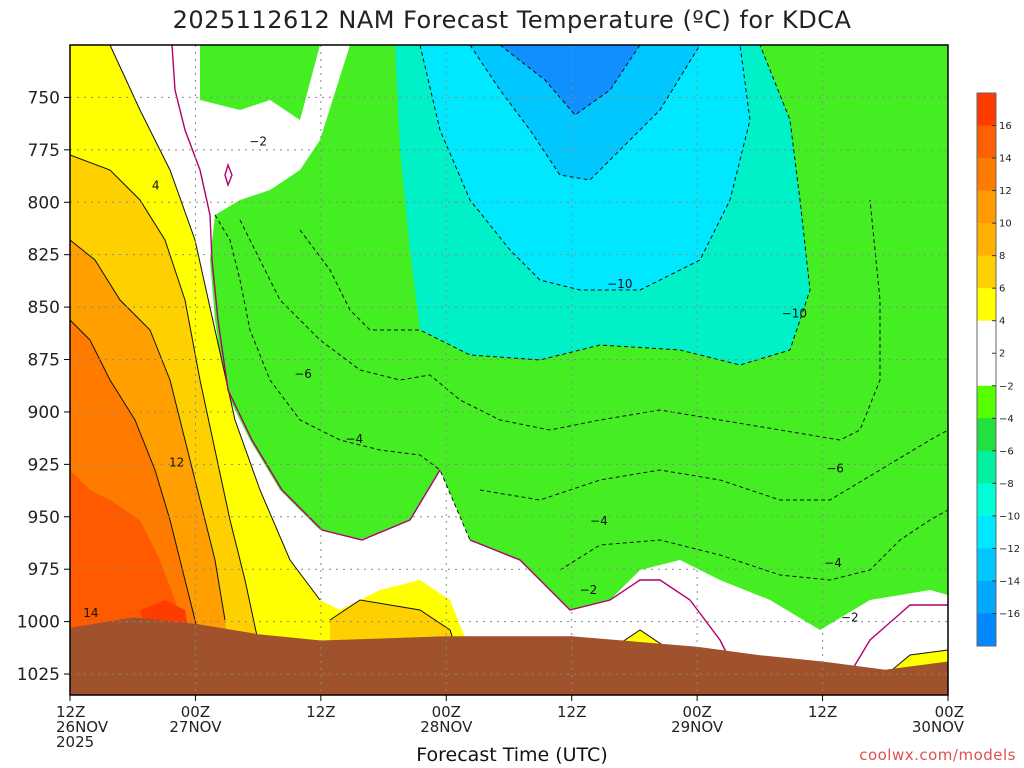  I want to click on colorbar-label: 4, so click(1002, 321).